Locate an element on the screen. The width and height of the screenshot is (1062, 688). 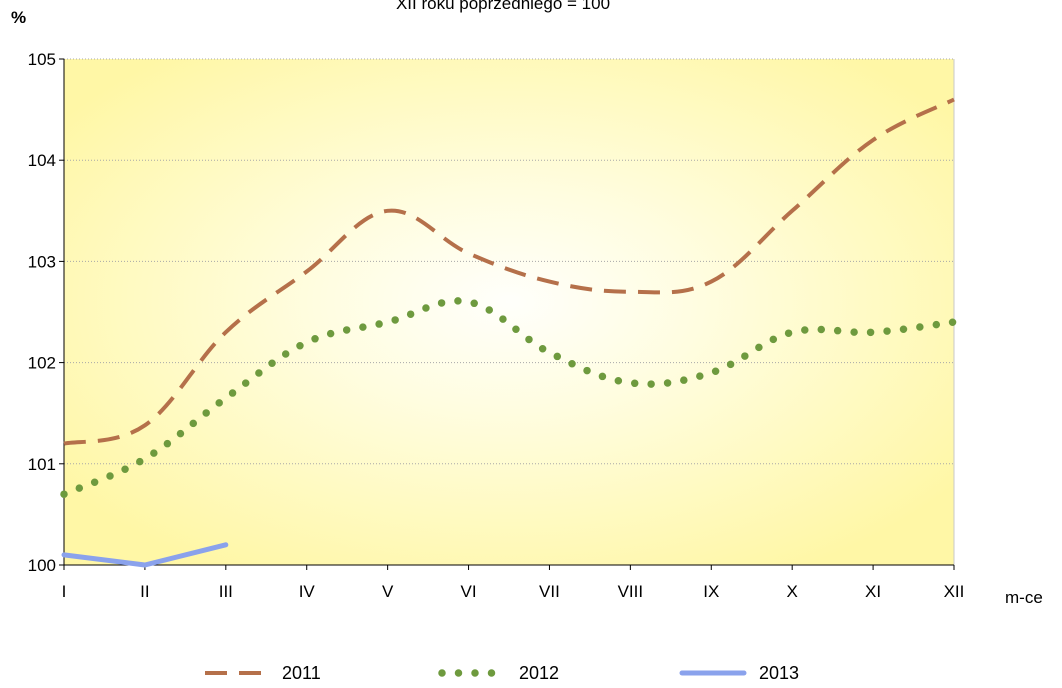
x-tick-label: XII is located at coordinates (954, 591).